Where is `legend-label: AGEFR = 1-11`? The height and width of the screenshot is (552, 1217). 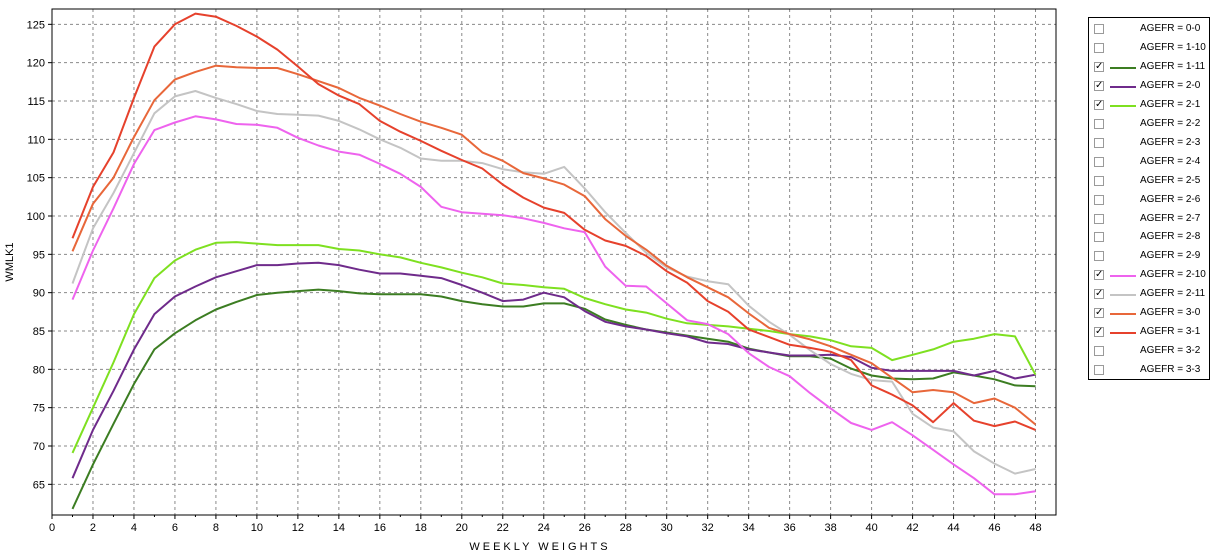 legend-label: AGEFR = 1-11 is located at coordinates (1173, 66).